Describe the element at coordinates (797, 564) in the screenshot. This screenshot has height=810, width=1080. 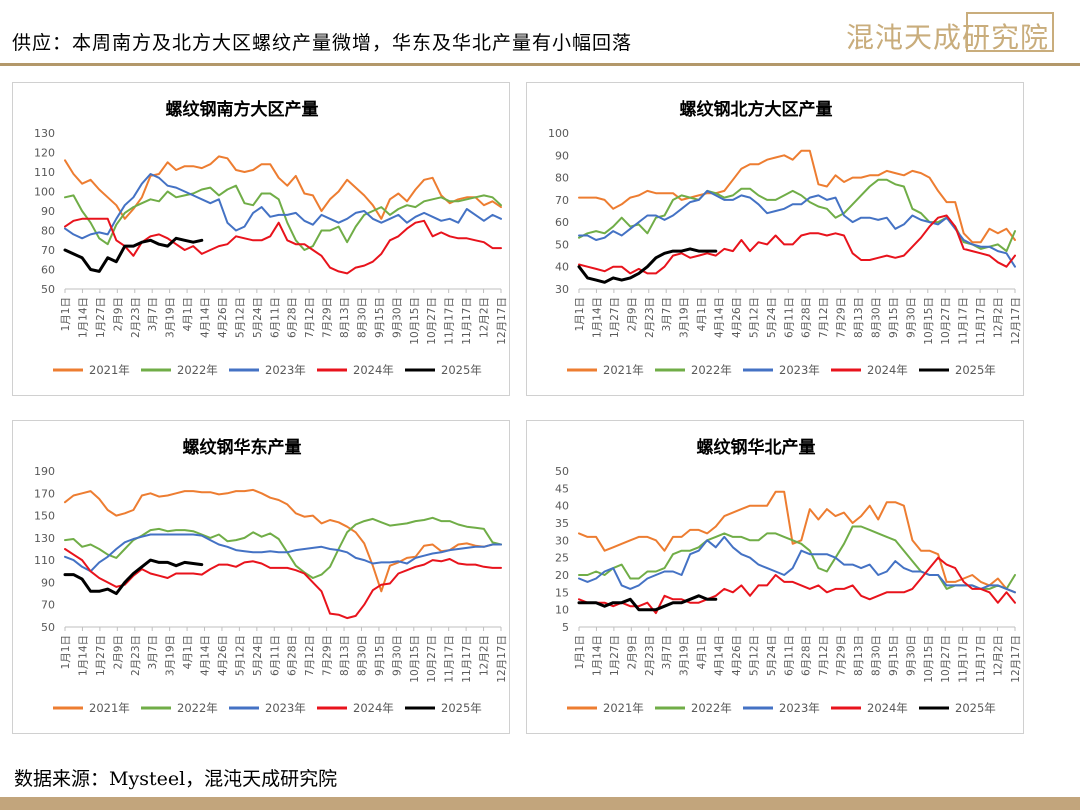
I see `series-line-2023年` at that location.